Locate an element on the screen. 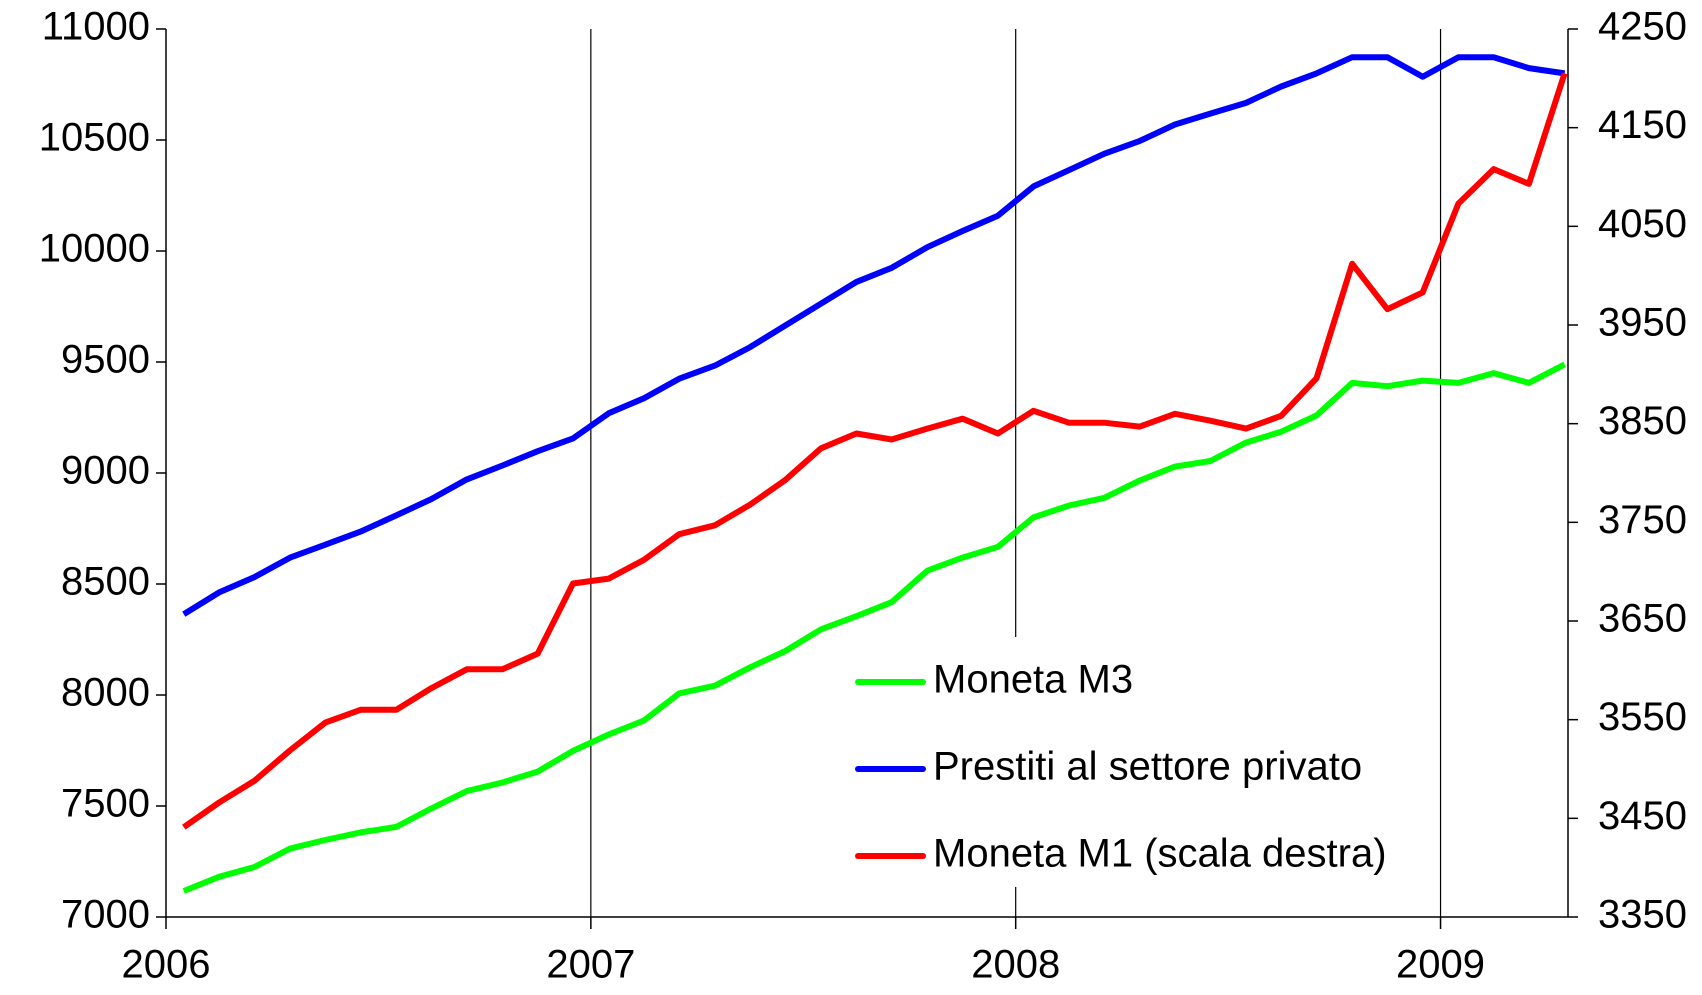  y-tick-label: 9000 is located at coordinates (105, 471).